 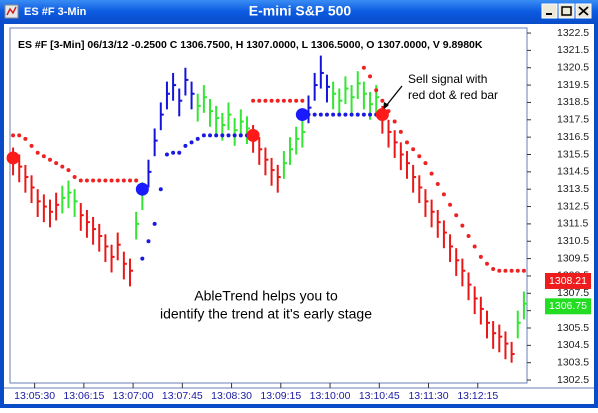 I want to click on price-tag-label: 1306.75, so click(x=568, y=306).